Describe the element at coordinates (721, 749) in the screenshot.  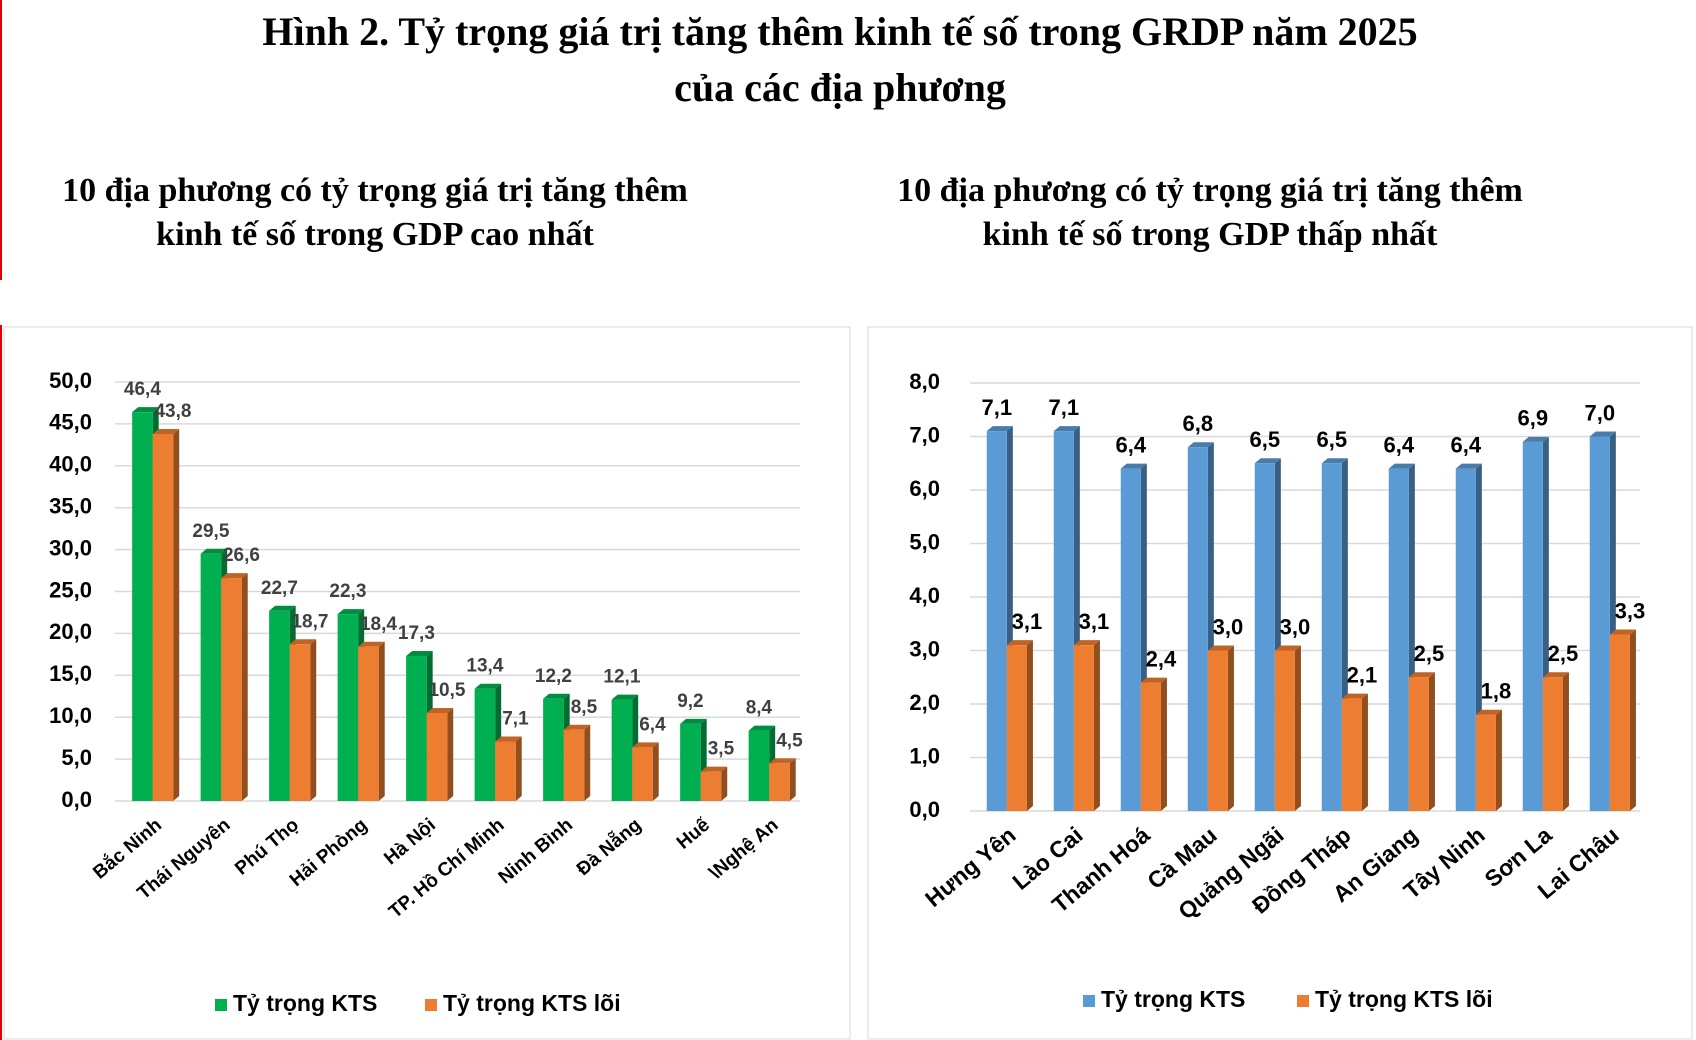
I see `value-label: 3,5` at that location.